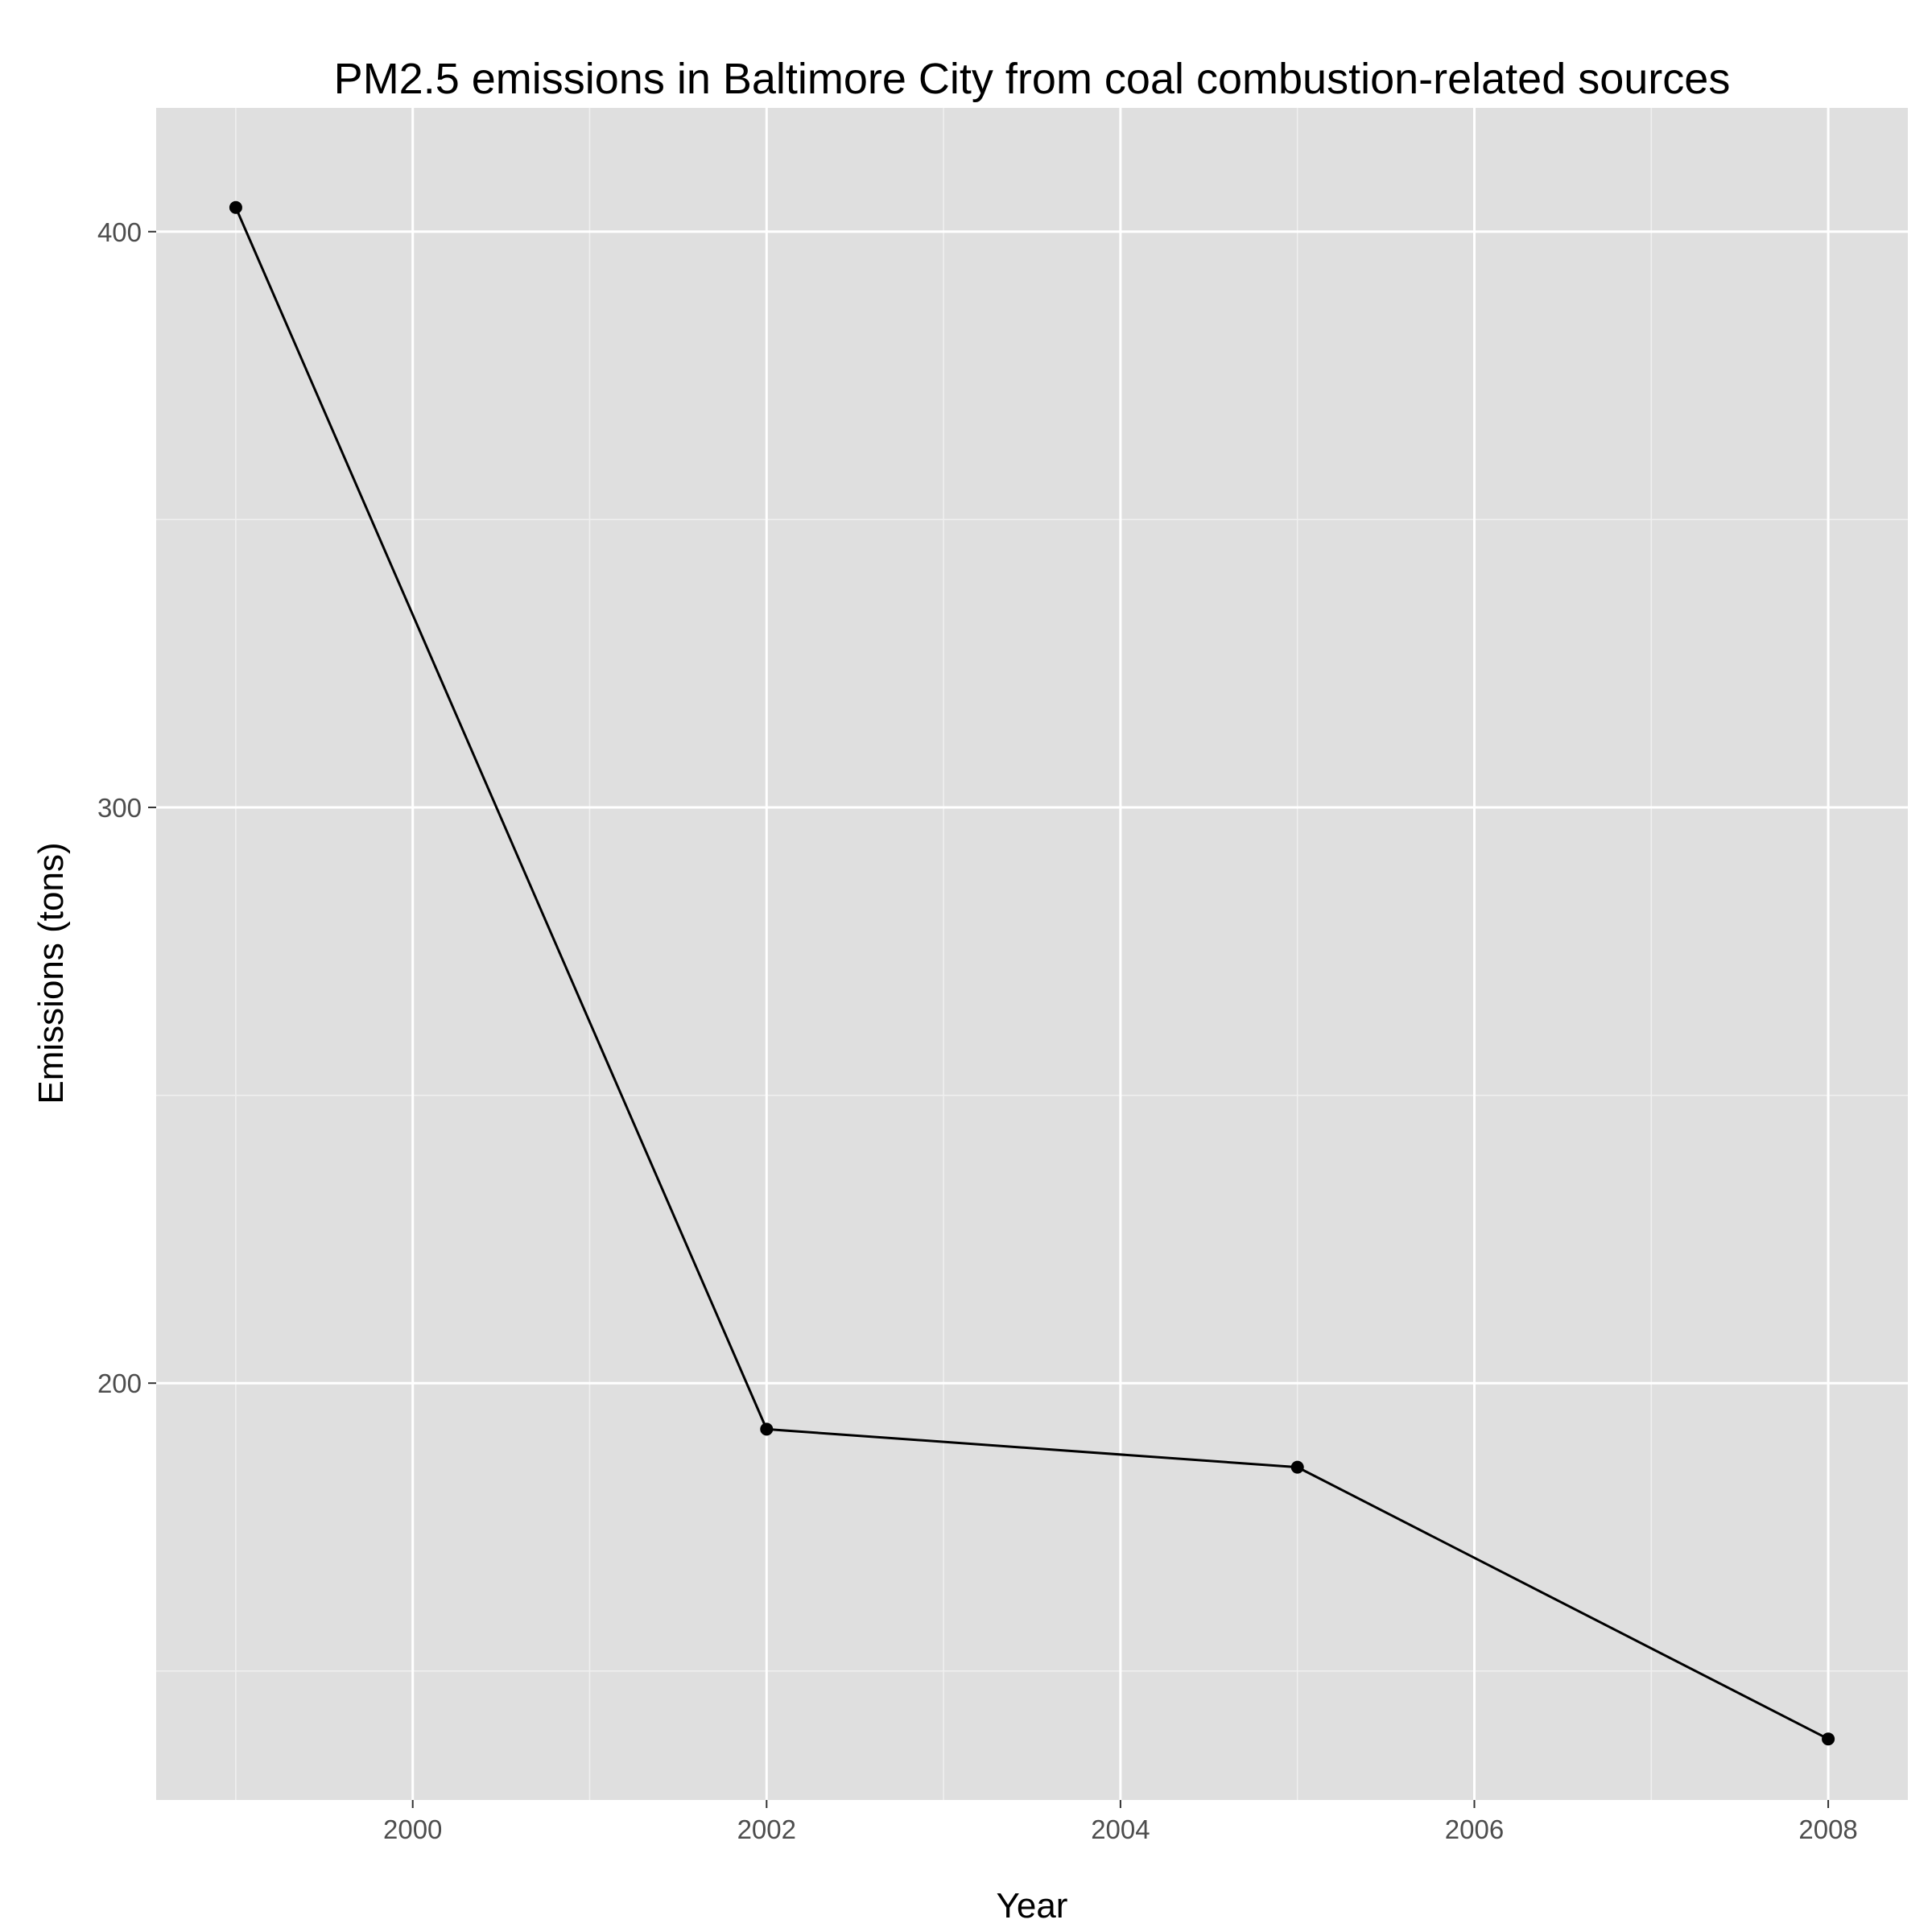  What do you see at coordinates (412, 1829) in the screenshot?
I see `x-tick-label: 2000` at bounding box center [412, 1829].